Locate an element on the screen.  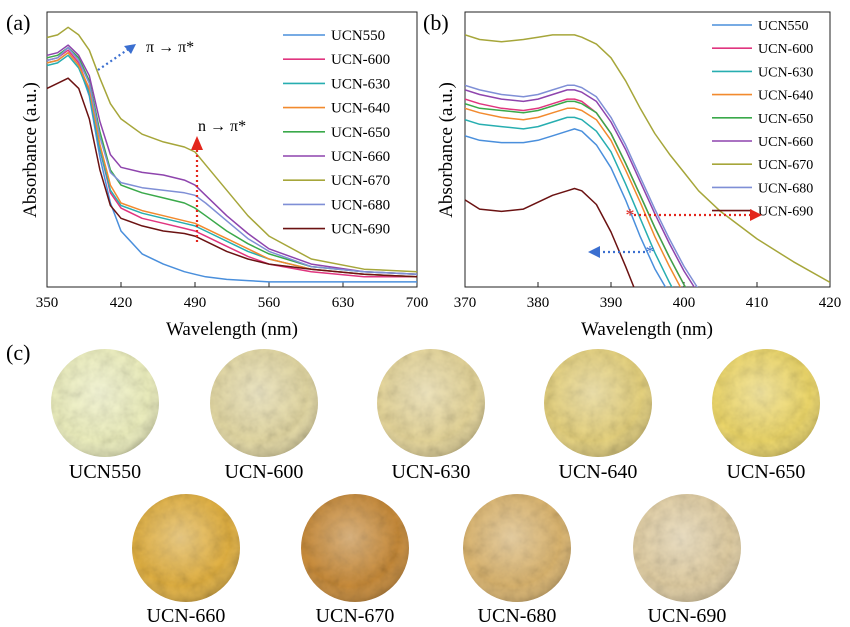
pi-pi-arrow-line is located at coordinates (114, 59).